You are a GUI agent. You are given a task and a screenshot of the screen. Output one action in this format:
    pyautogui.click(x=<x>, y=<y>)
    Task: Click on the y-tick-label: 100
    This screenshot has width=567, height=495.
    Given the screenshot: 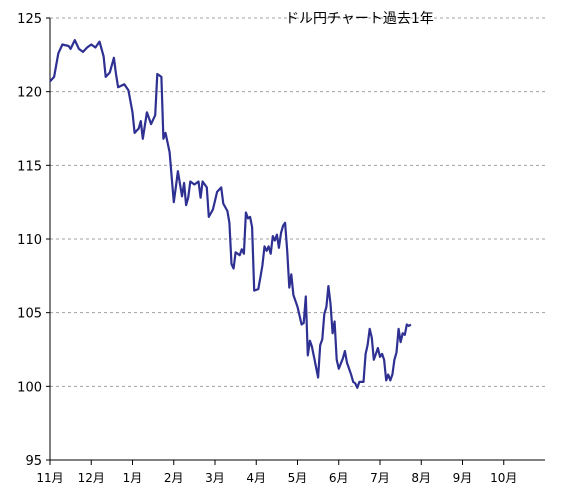 What is the action you would take?
    pyautogui.click(x=29, y=387)
    